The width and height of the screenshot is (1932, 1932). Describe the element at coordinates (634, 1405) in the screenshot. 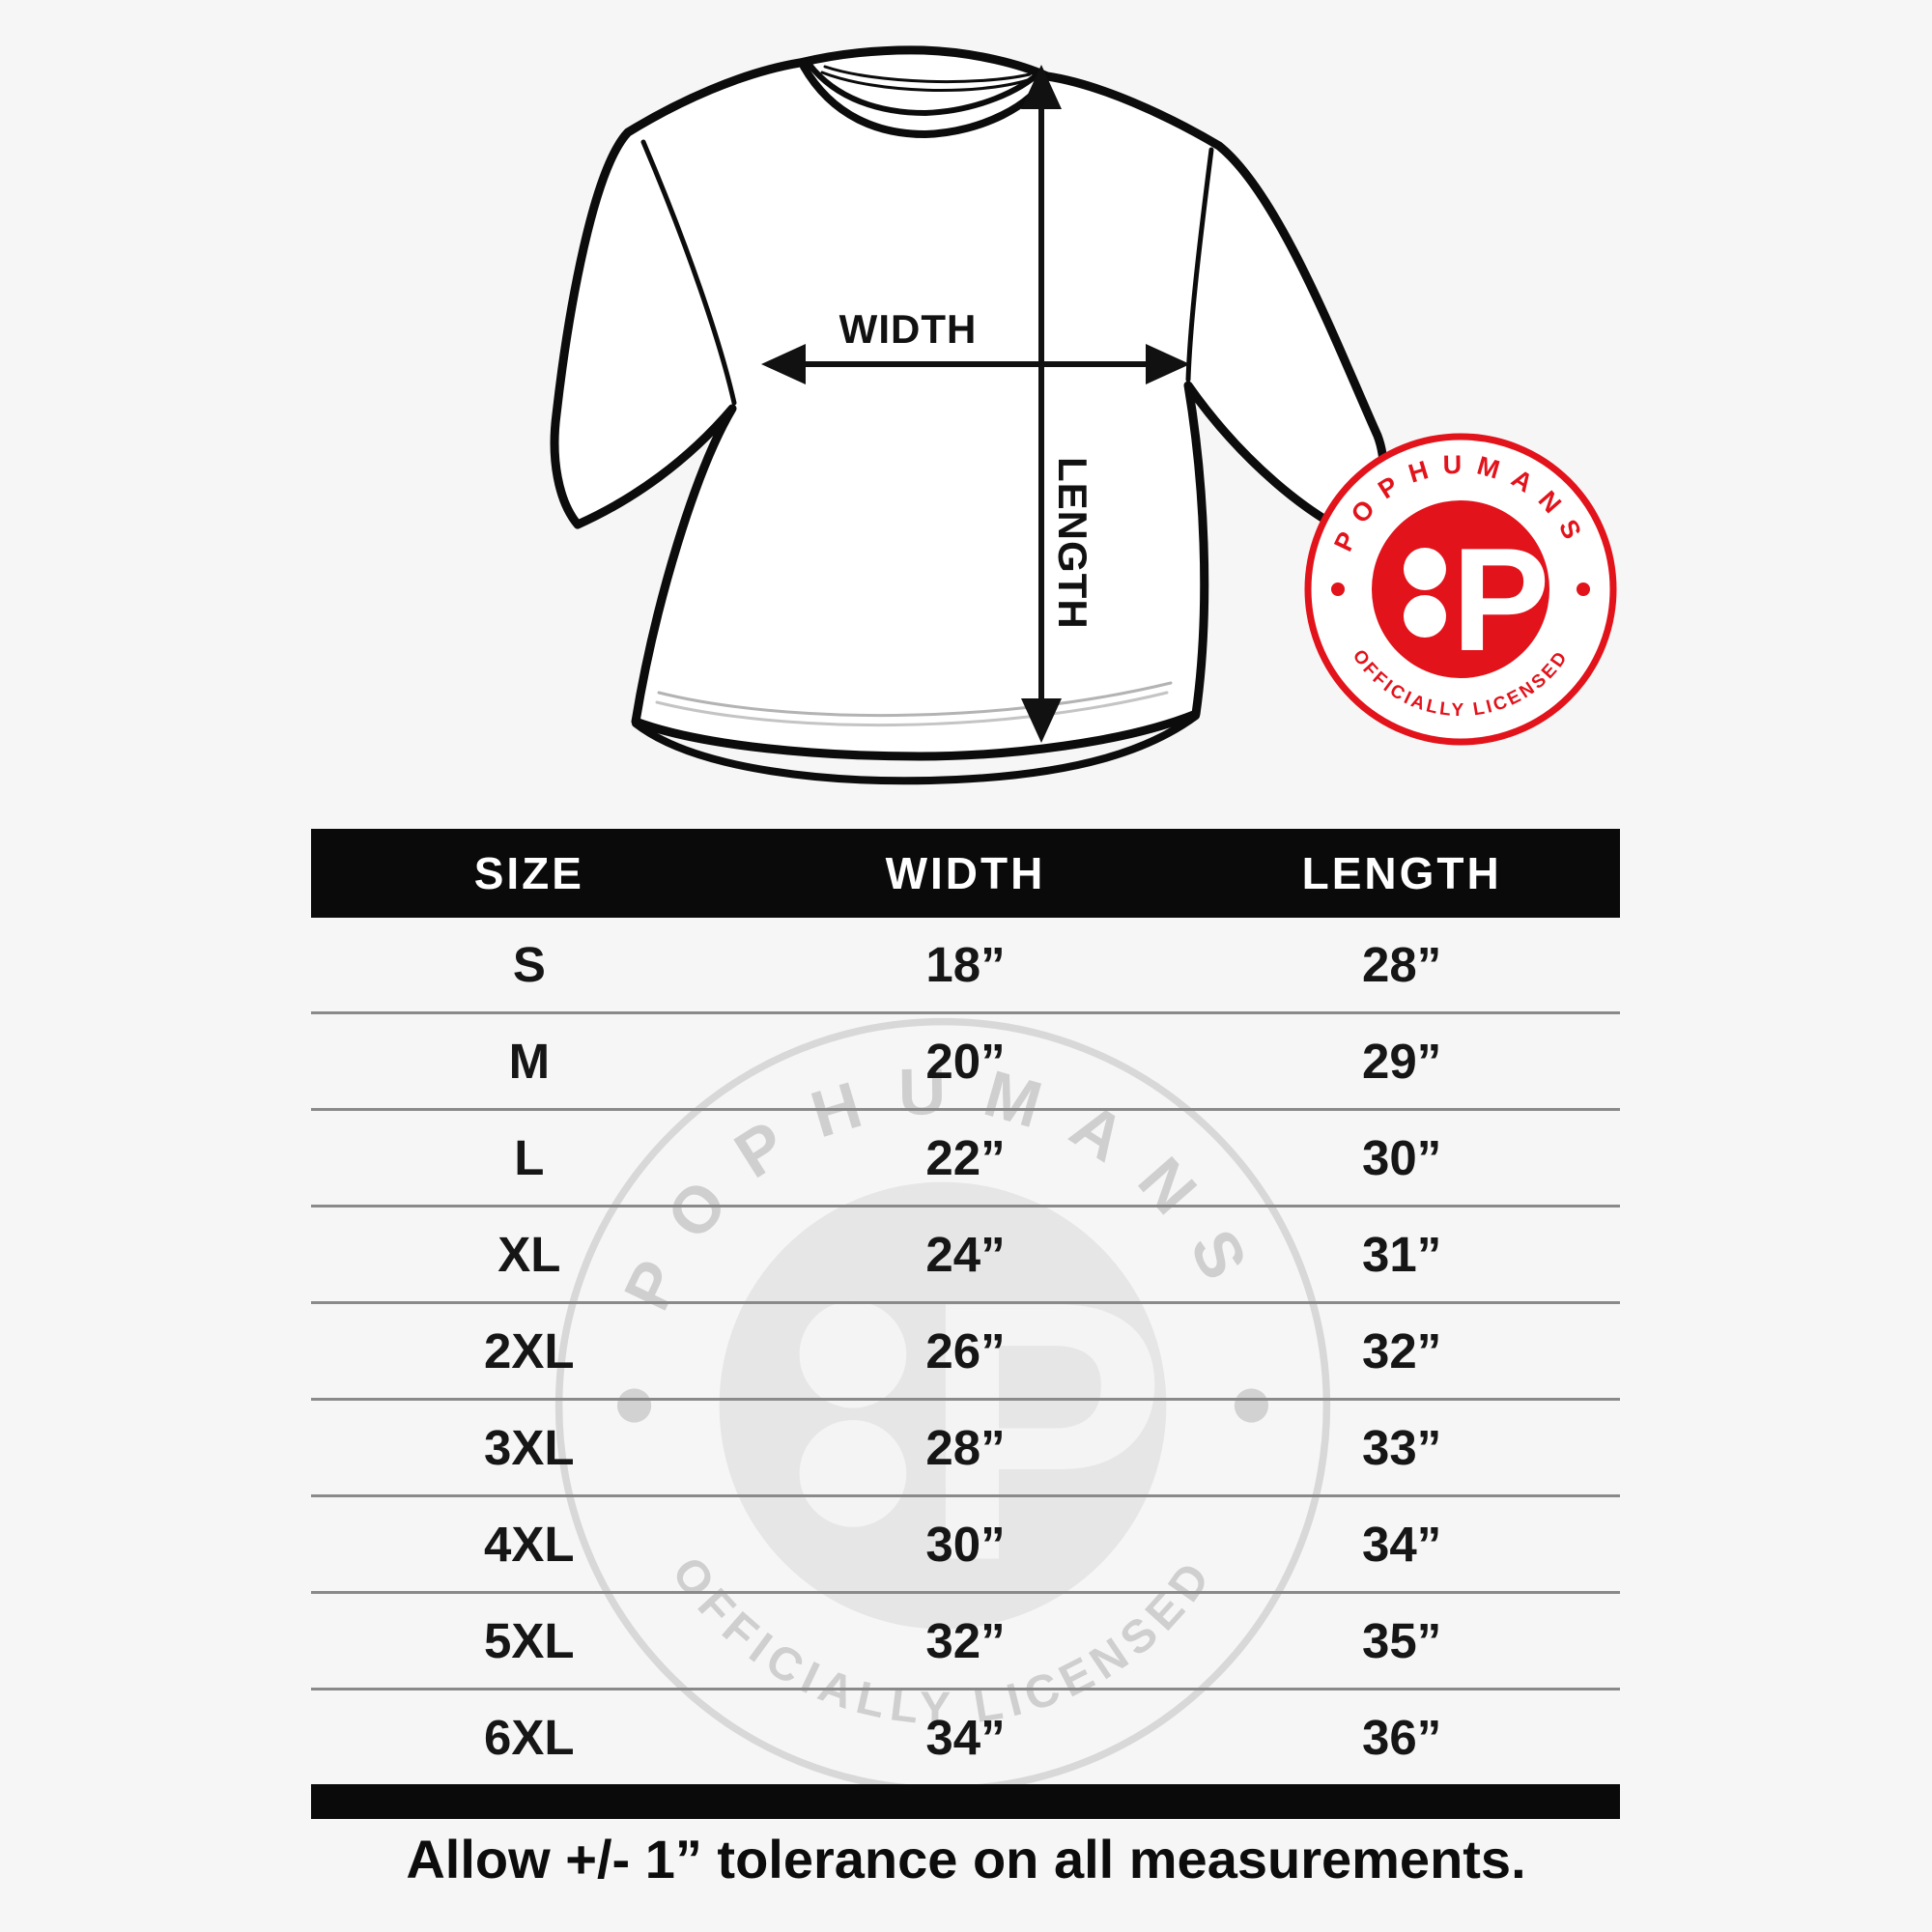

I see `watermark-left-dot` at that location.